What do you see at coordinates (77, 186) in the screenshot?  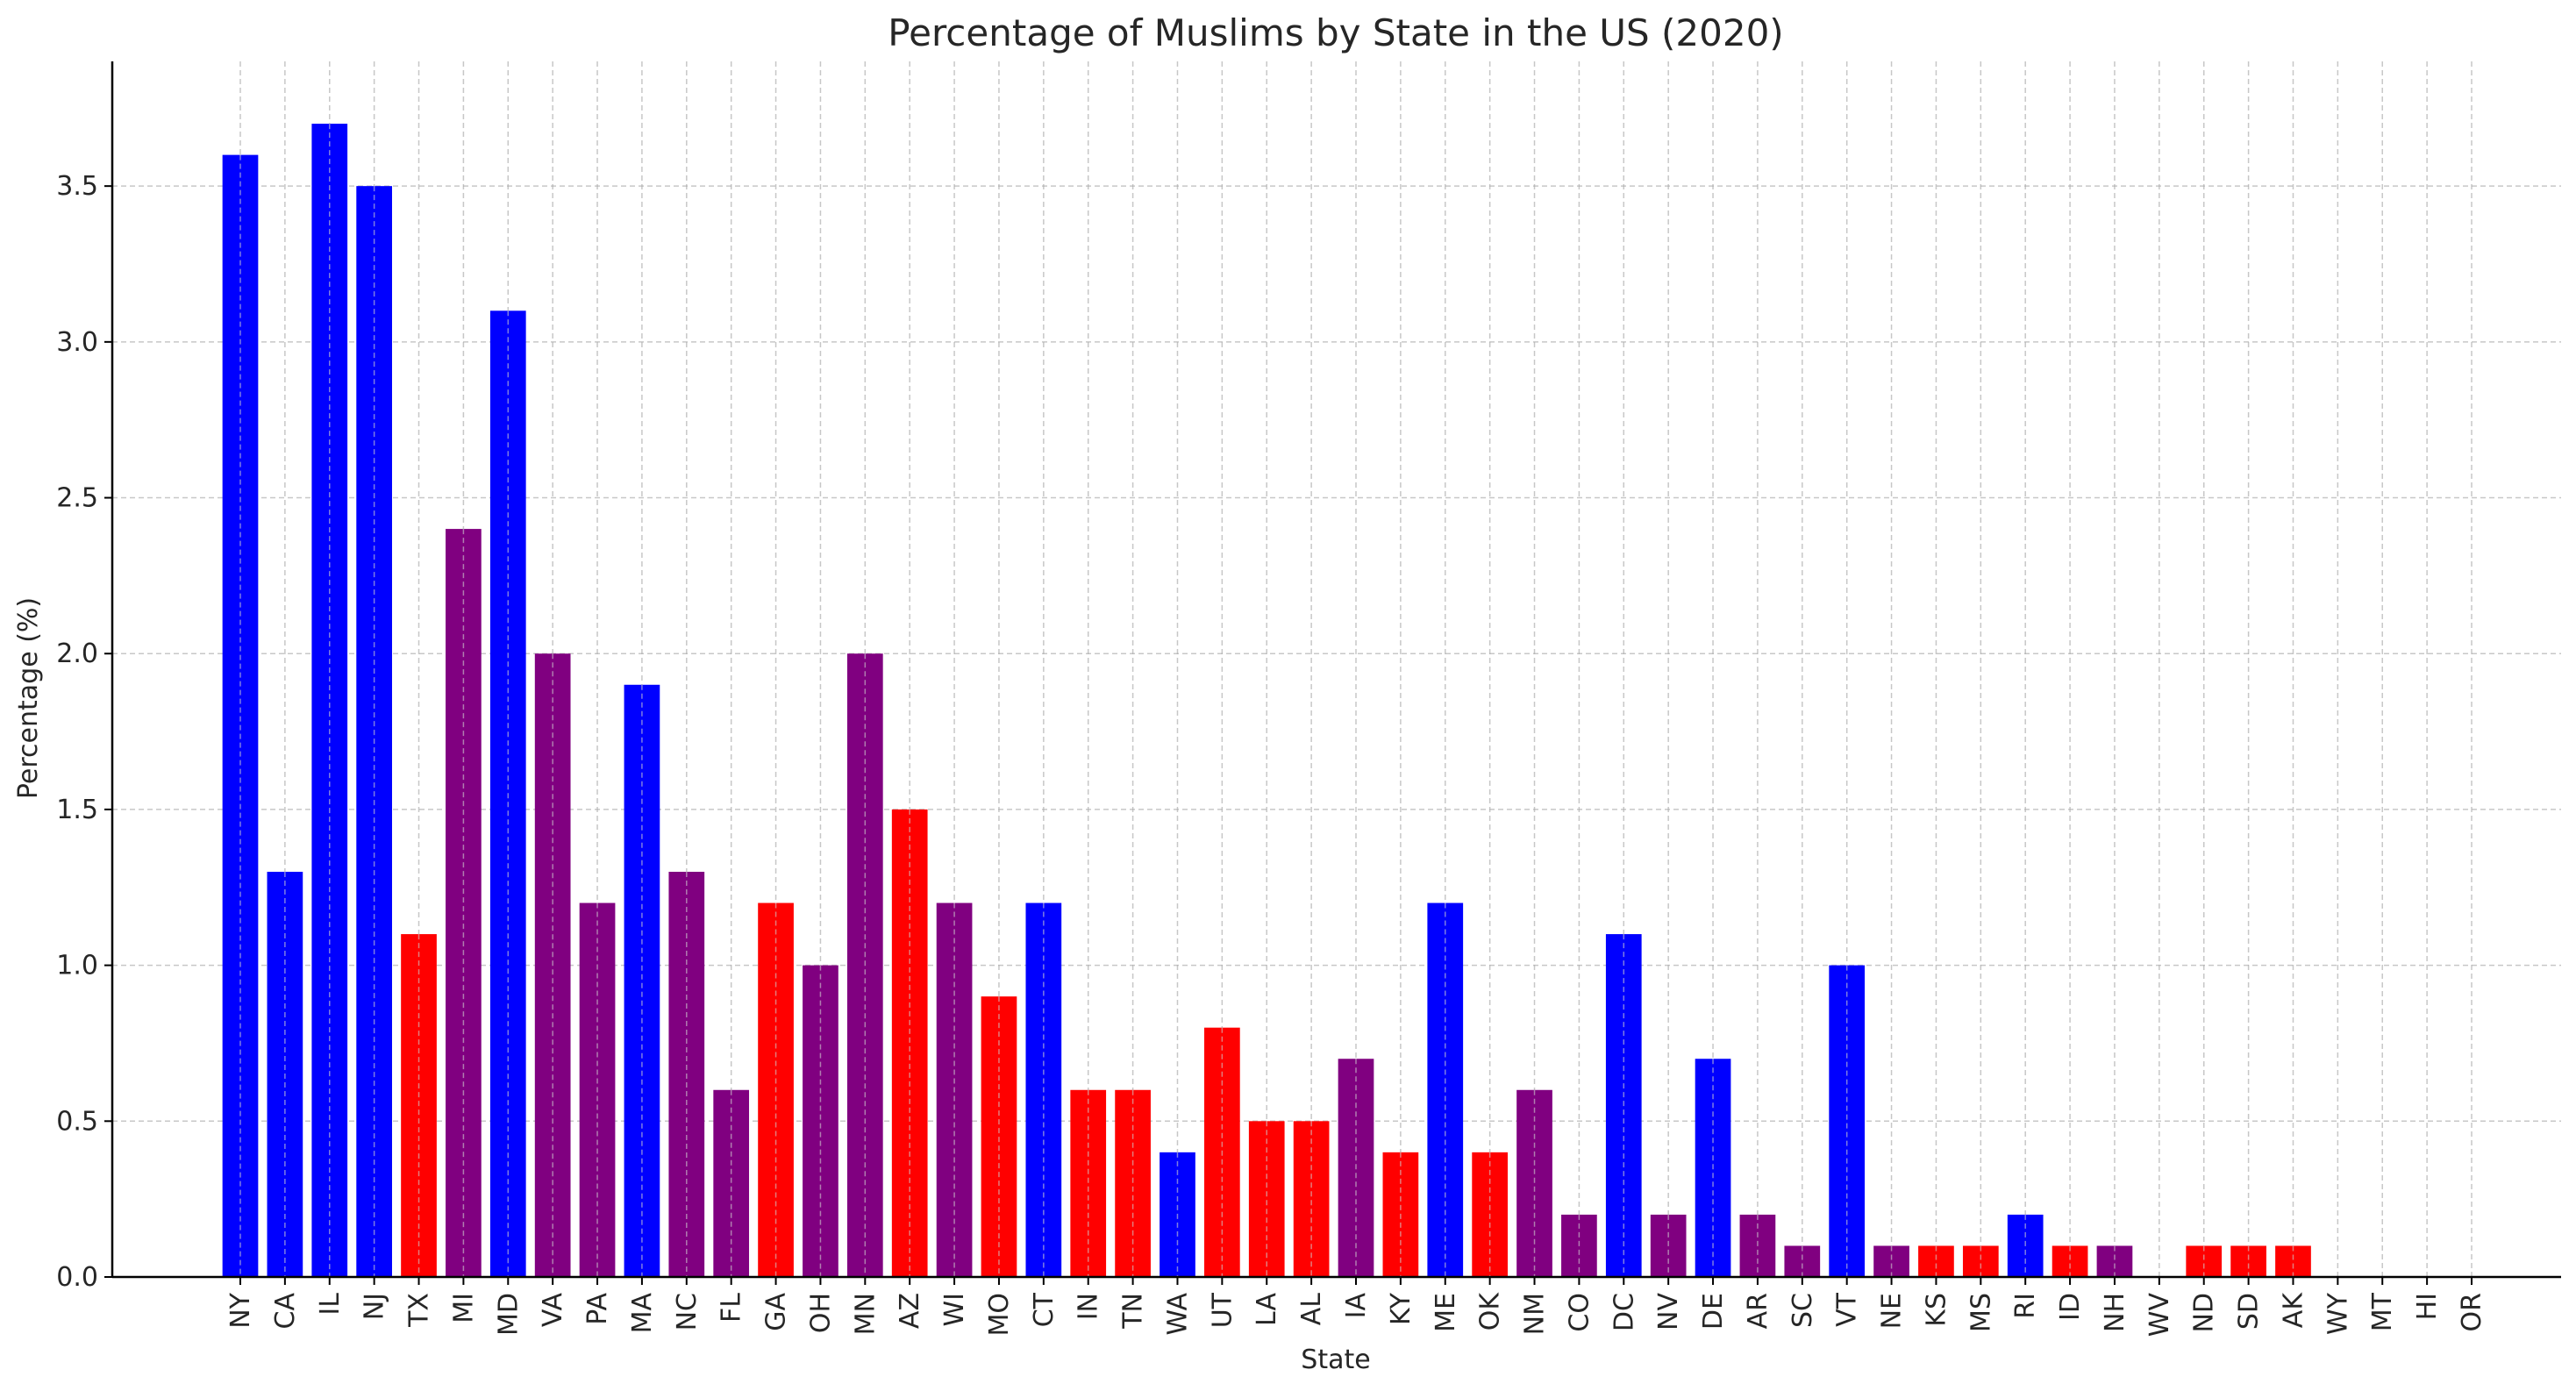 I see `y-tick-label: 3.5` at bounding box center [77, 186].